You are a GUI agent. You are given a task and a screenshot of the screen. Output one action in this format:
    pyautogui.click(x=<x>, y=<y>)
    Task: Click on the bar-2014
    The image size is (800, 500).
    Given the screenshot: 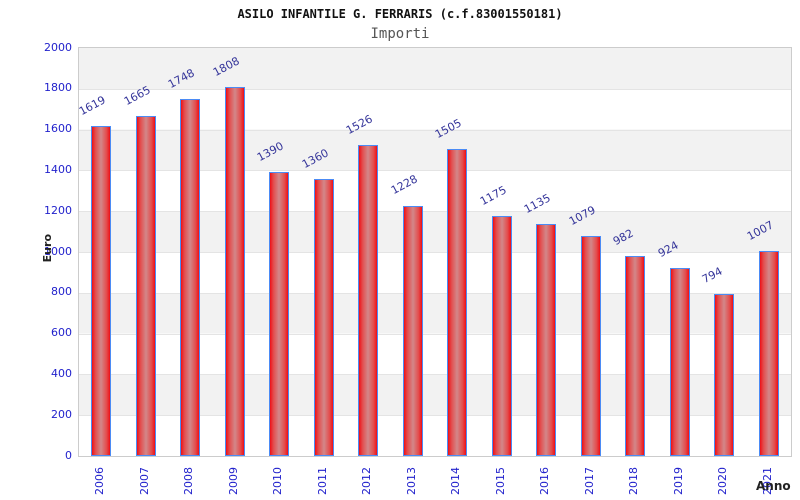 What is the action you would take?
    pyautogui.click(x=457, y=302)
    